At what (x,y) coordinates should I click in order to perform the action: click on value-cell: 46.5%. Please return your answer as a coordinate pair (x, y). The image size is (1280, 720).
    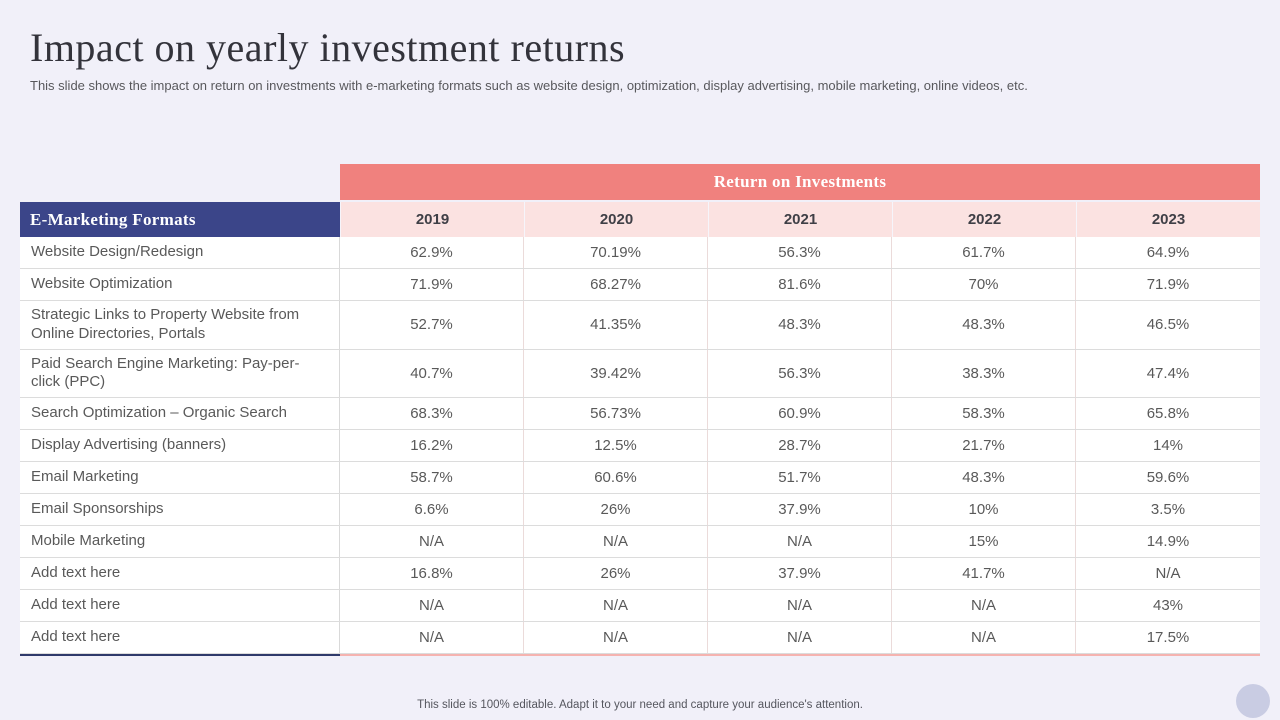
    Looking at the image, I should click on (1168, 325).